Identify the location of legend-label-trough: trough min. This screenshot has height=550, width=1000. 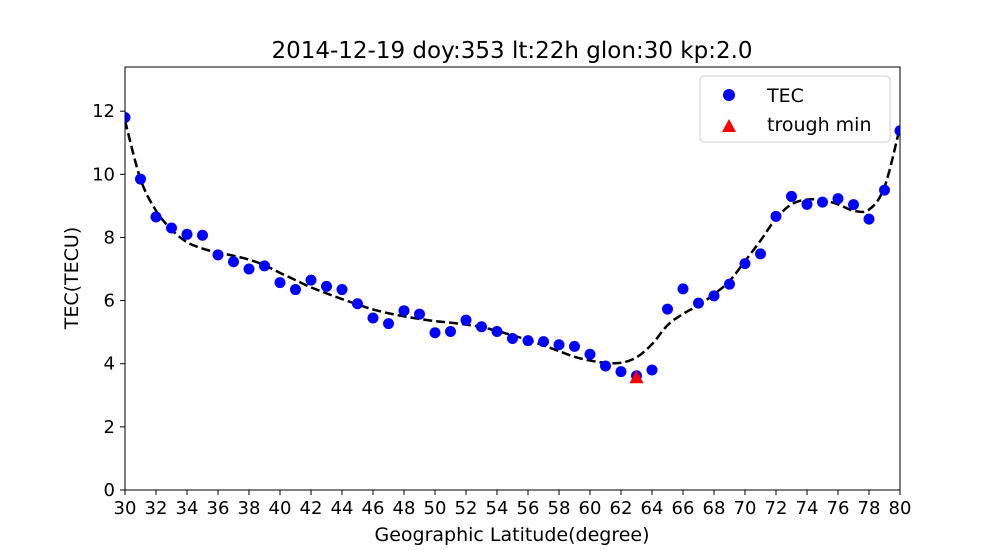
(819, 125).